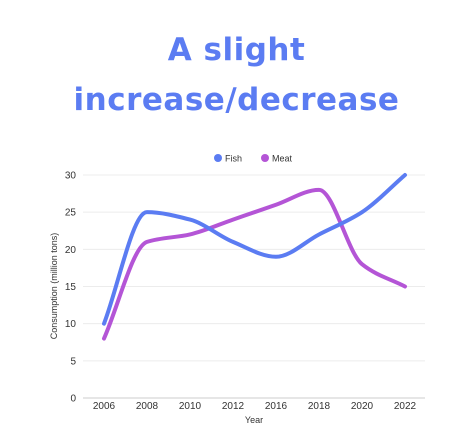  I want to click on legend-marker-fish, so click(218, 158).